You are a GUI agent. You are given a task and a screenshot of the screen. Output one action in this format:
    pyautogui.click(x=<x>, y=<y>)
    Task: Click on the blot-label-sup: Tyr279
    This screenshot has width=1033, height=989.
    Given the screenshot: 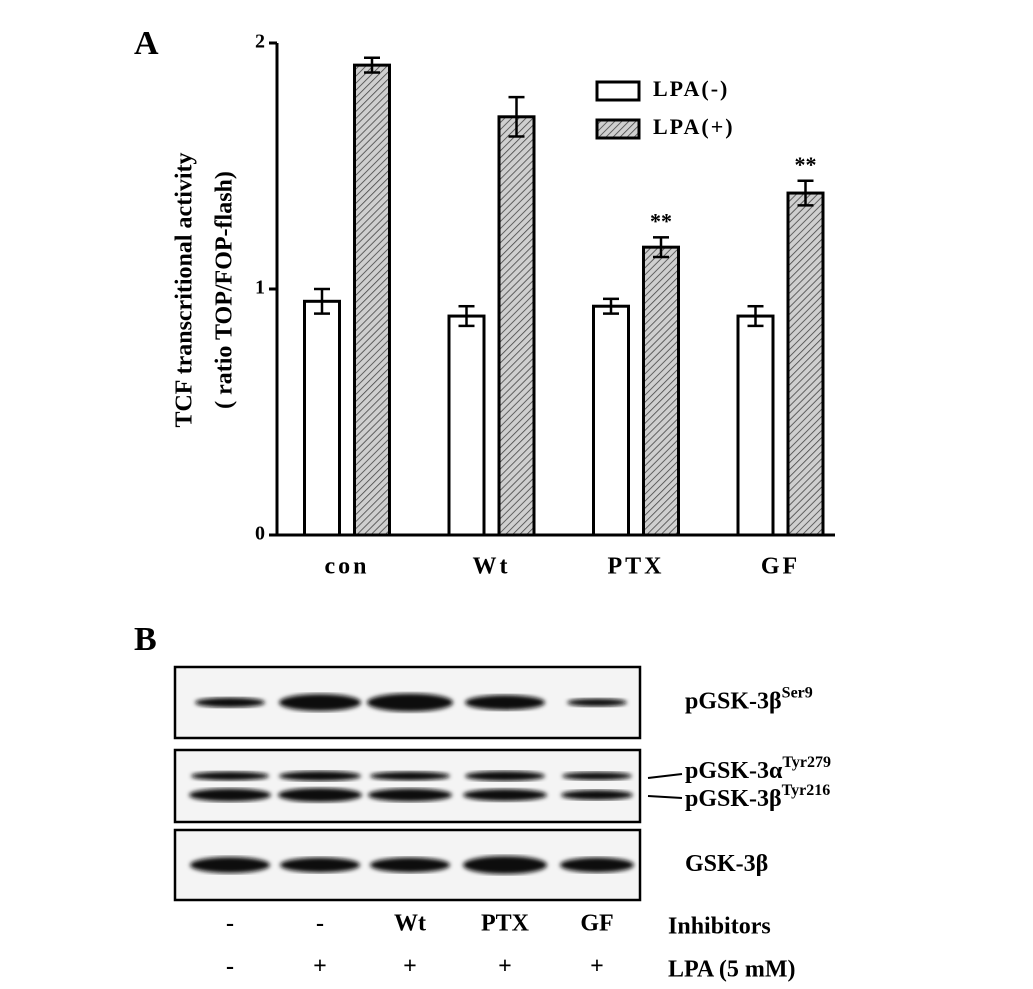 What is the action you would take?
    pyautogui.click(x=806, y=762)
    